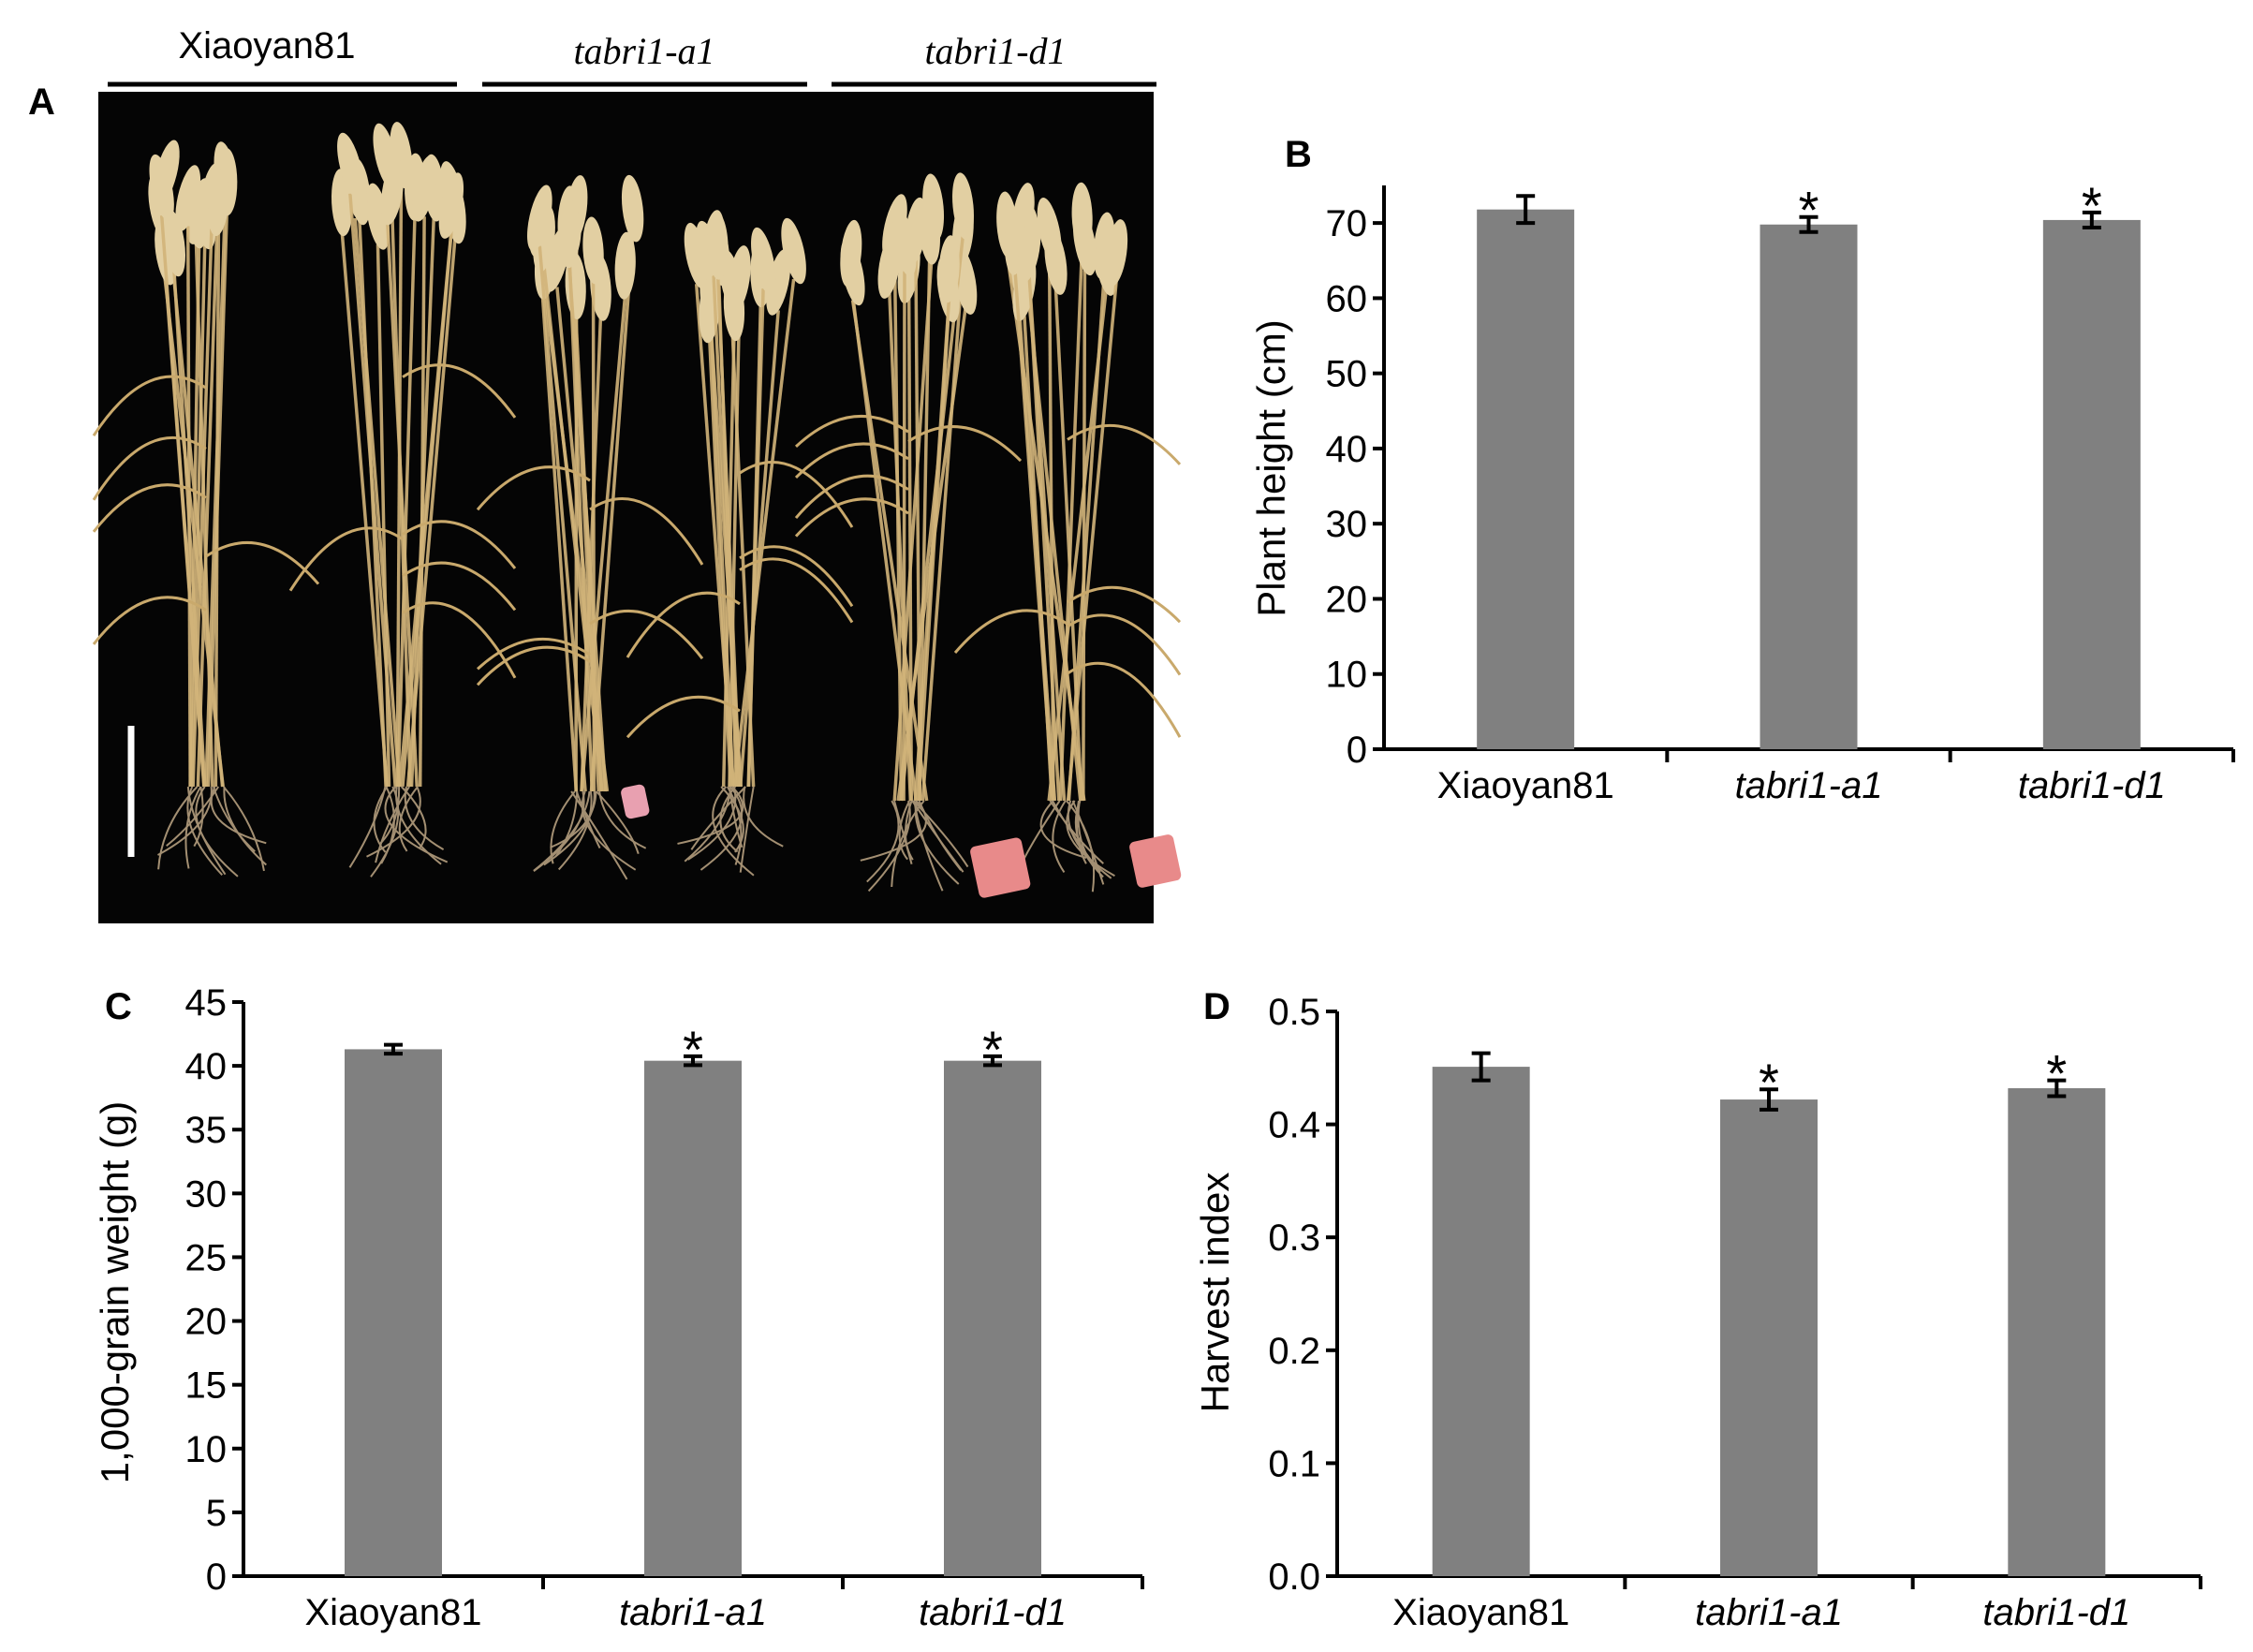 Image resolution: width=2253 pixels, height=1652 pixels. I want to click on genotype-label-xiaoyan81: Xiaoyan81, so click(267, 46).